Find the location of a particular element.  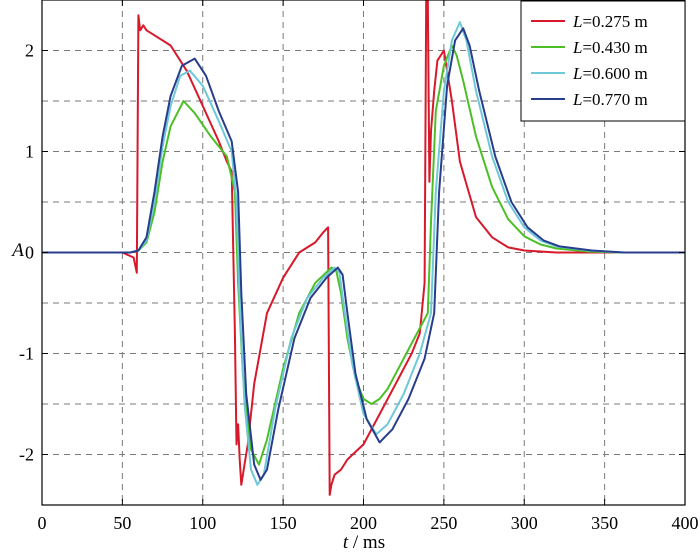

x-tick-label: 0 is located at coordinates (42, 523).